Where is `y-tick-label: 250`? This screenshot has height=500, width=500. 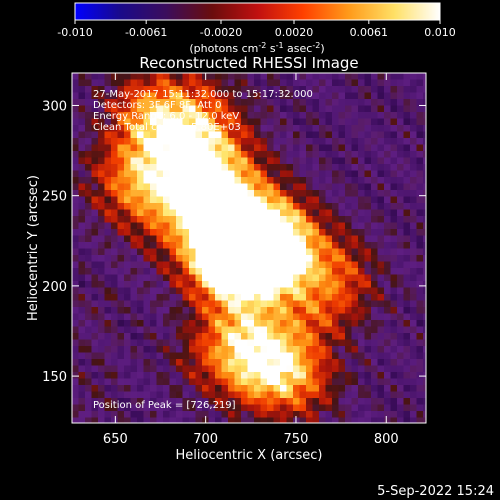
y-tick-label: 250 is located at coordinates (54, 197).